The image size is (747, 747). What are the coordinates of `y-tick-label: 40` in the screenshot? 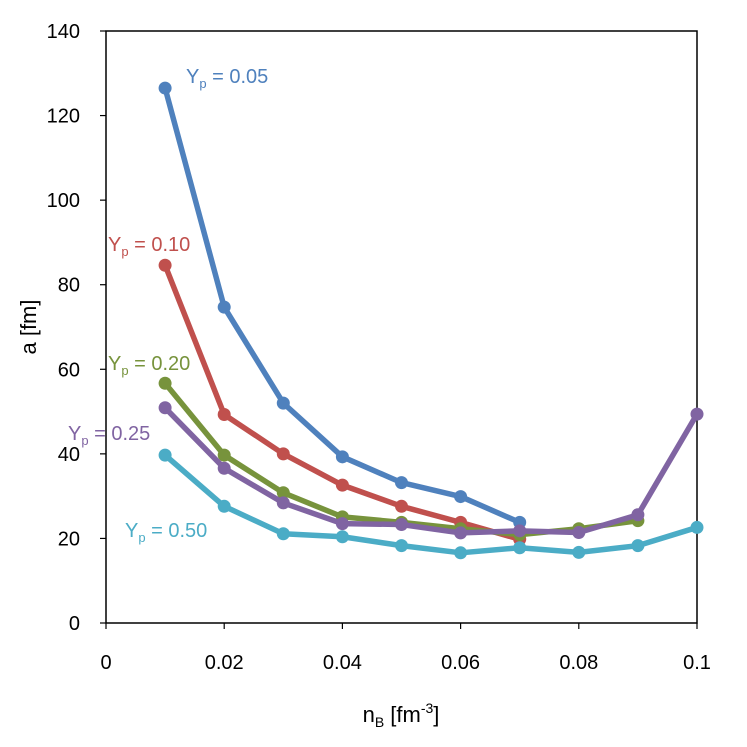 It's located at (69, 455).